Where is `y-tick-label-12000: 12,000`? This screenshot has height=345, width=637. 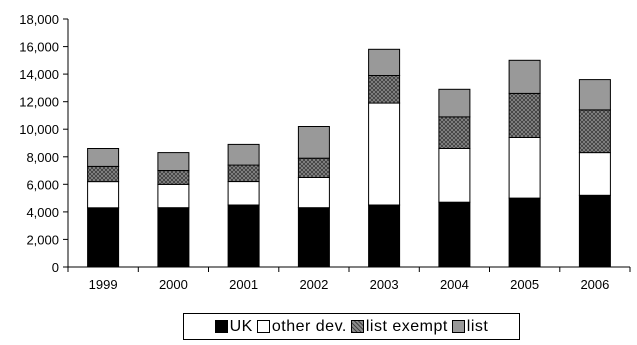 y-tick-label-12000: 12,000 is located at coordinates (39, 102).